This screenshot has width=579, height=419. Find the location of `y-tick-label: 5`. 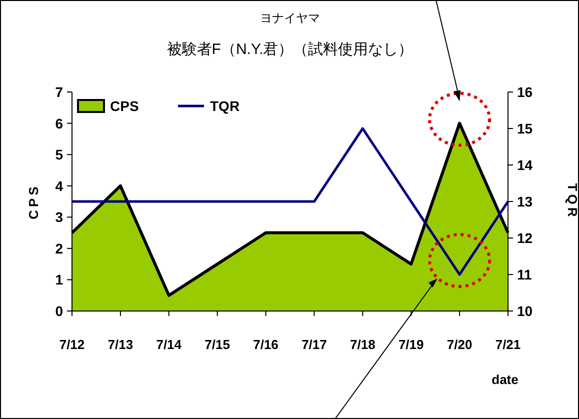

y-tick-label: 5 is located at coordinates (59, 154).